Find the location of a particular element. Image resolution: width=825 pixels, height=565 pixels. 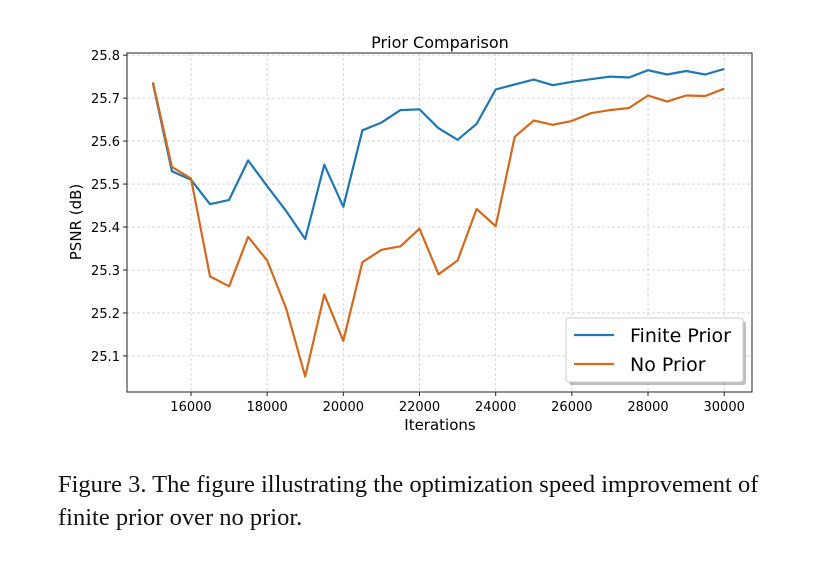

chart-title: Prior Comparison is located at coordinates (440, 42).